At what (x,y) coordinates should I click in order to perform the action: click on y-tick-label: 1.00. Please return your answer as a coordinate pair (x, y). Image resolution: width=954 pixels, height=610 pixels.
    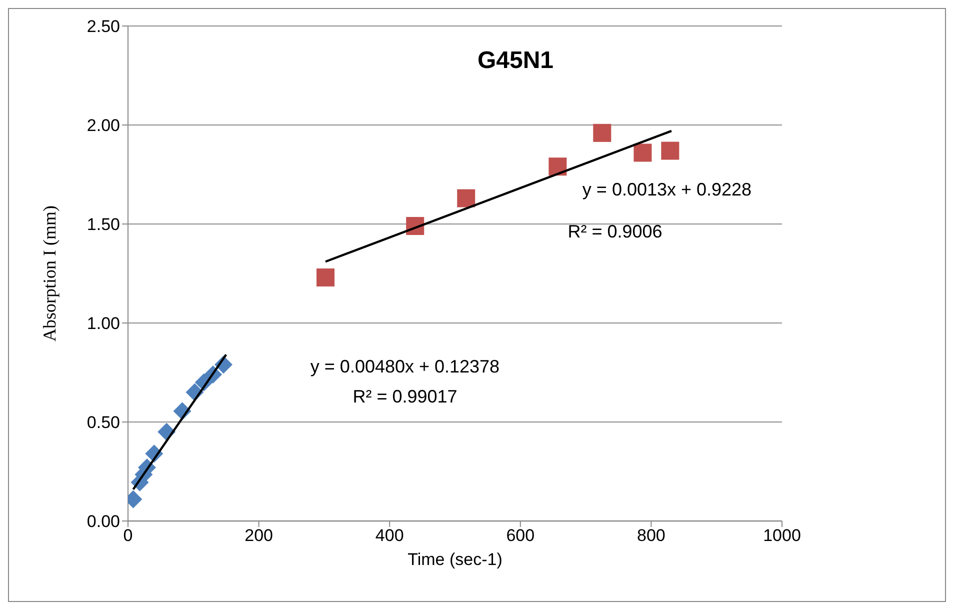
    Looking at the image, I should click on (103, 324).